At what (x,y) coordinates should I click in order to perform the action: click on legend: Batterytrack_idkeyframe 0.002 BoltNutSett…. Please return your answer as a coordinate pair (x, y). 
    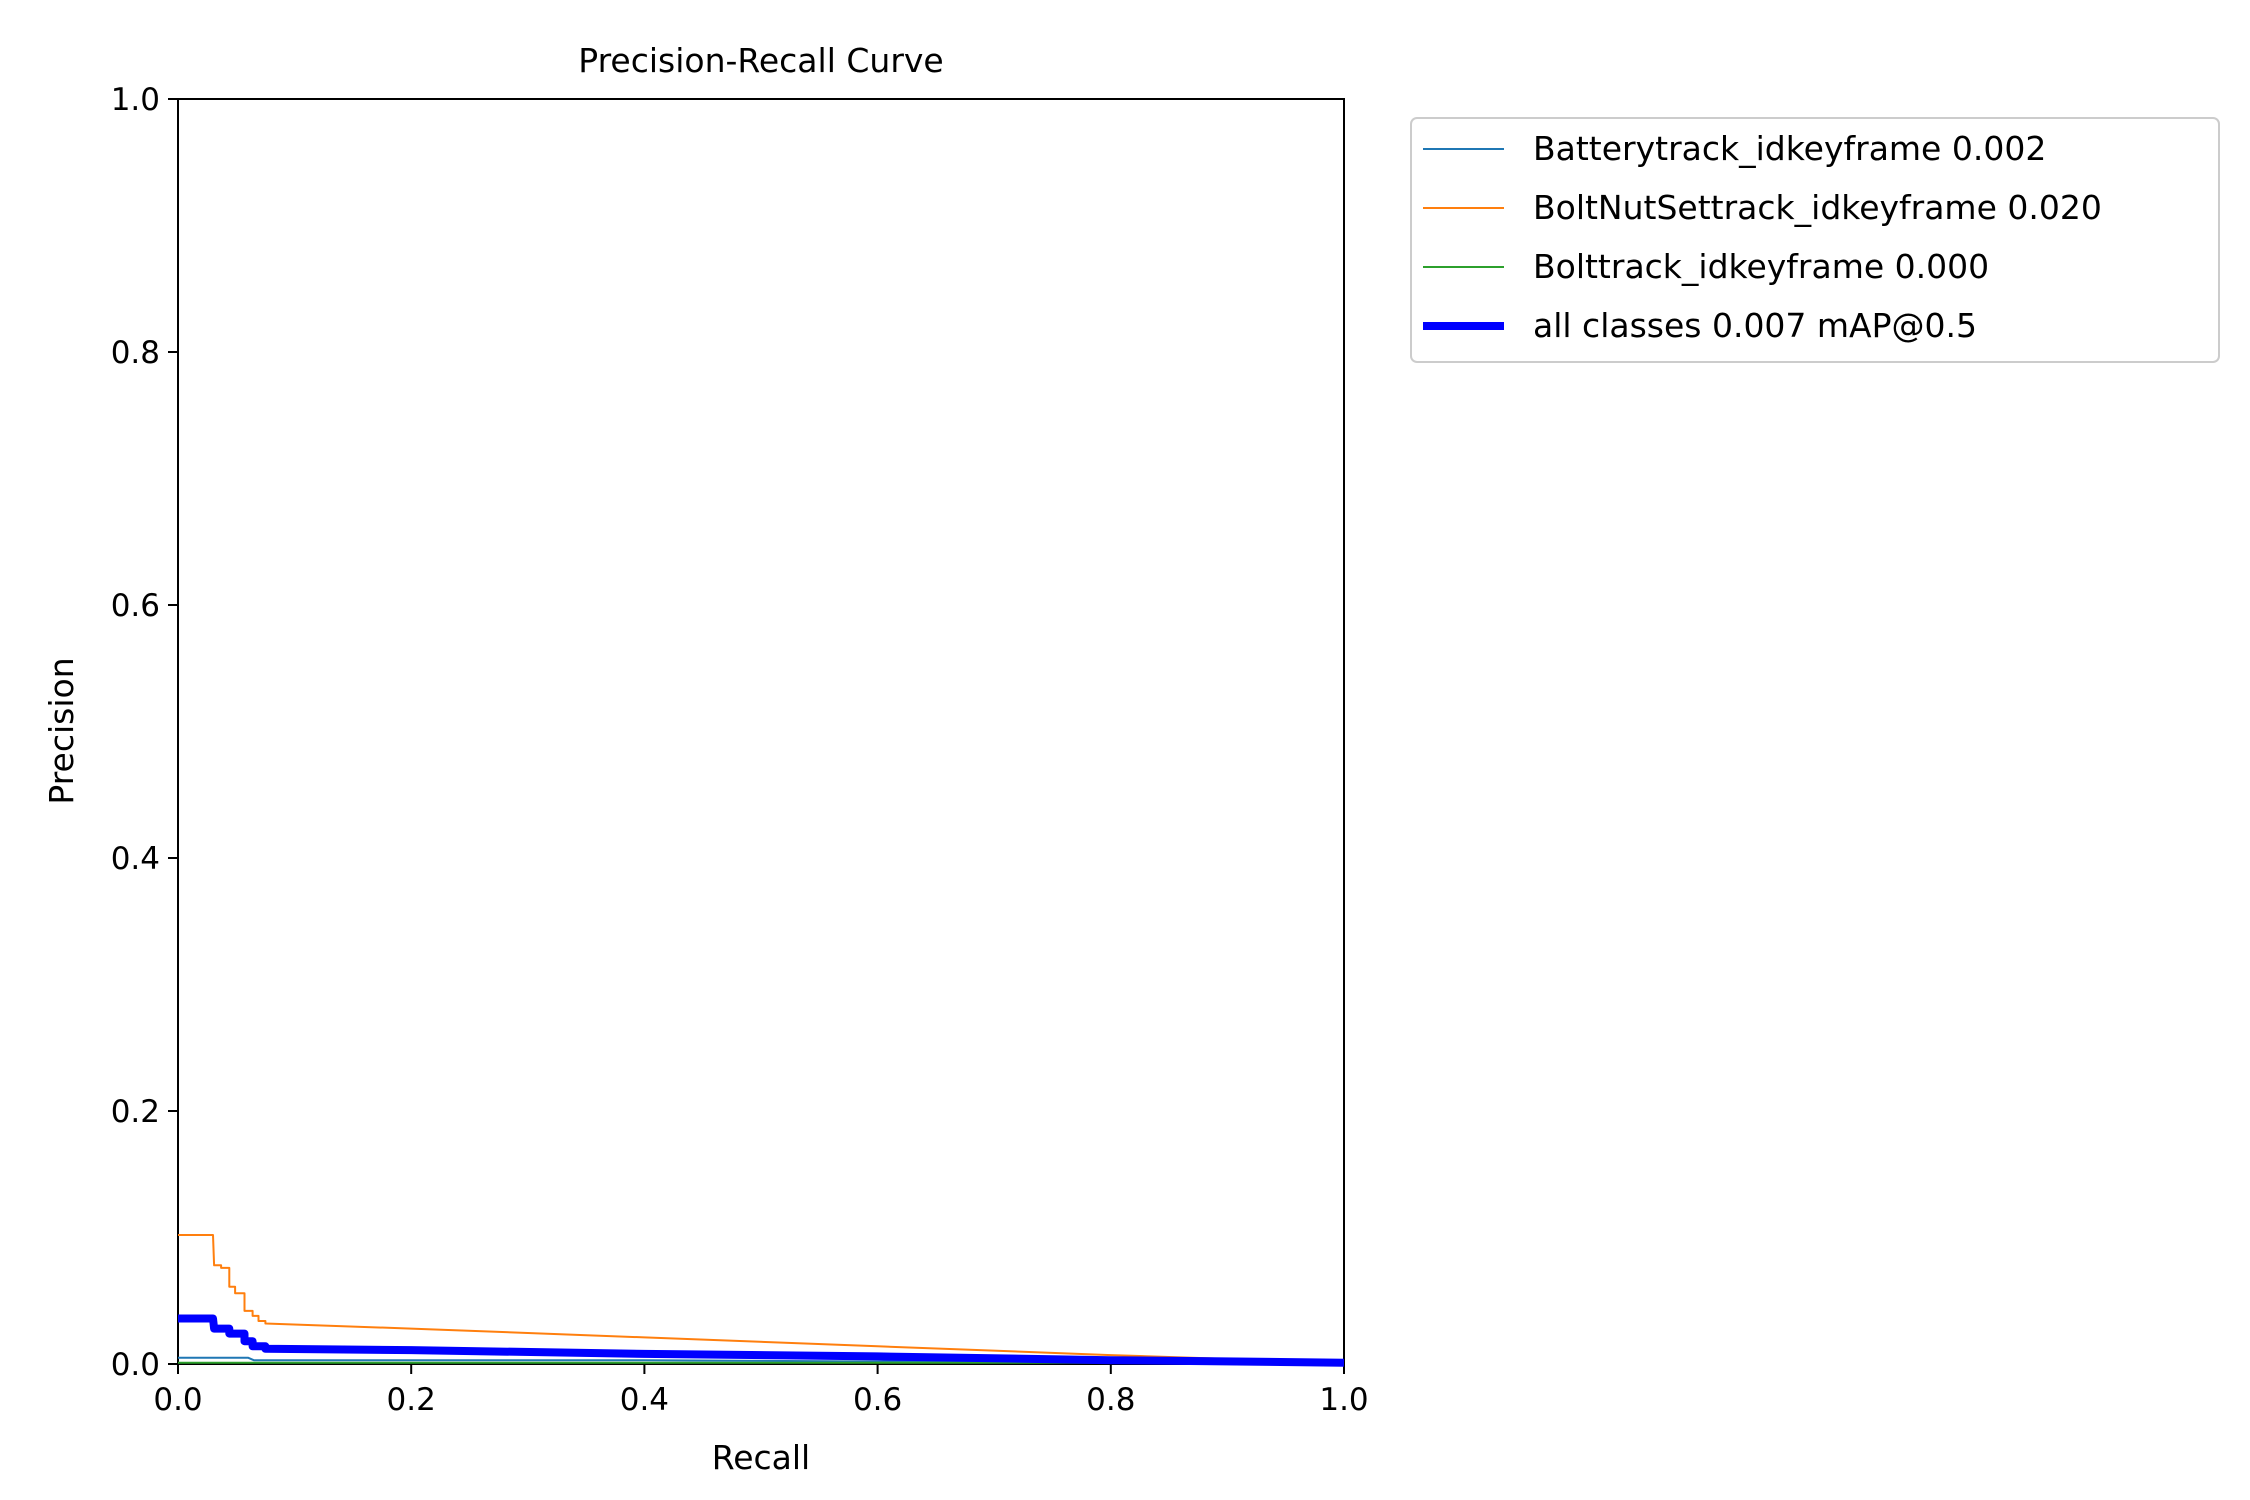
    Looking at the image, I should click on (1815, 240).